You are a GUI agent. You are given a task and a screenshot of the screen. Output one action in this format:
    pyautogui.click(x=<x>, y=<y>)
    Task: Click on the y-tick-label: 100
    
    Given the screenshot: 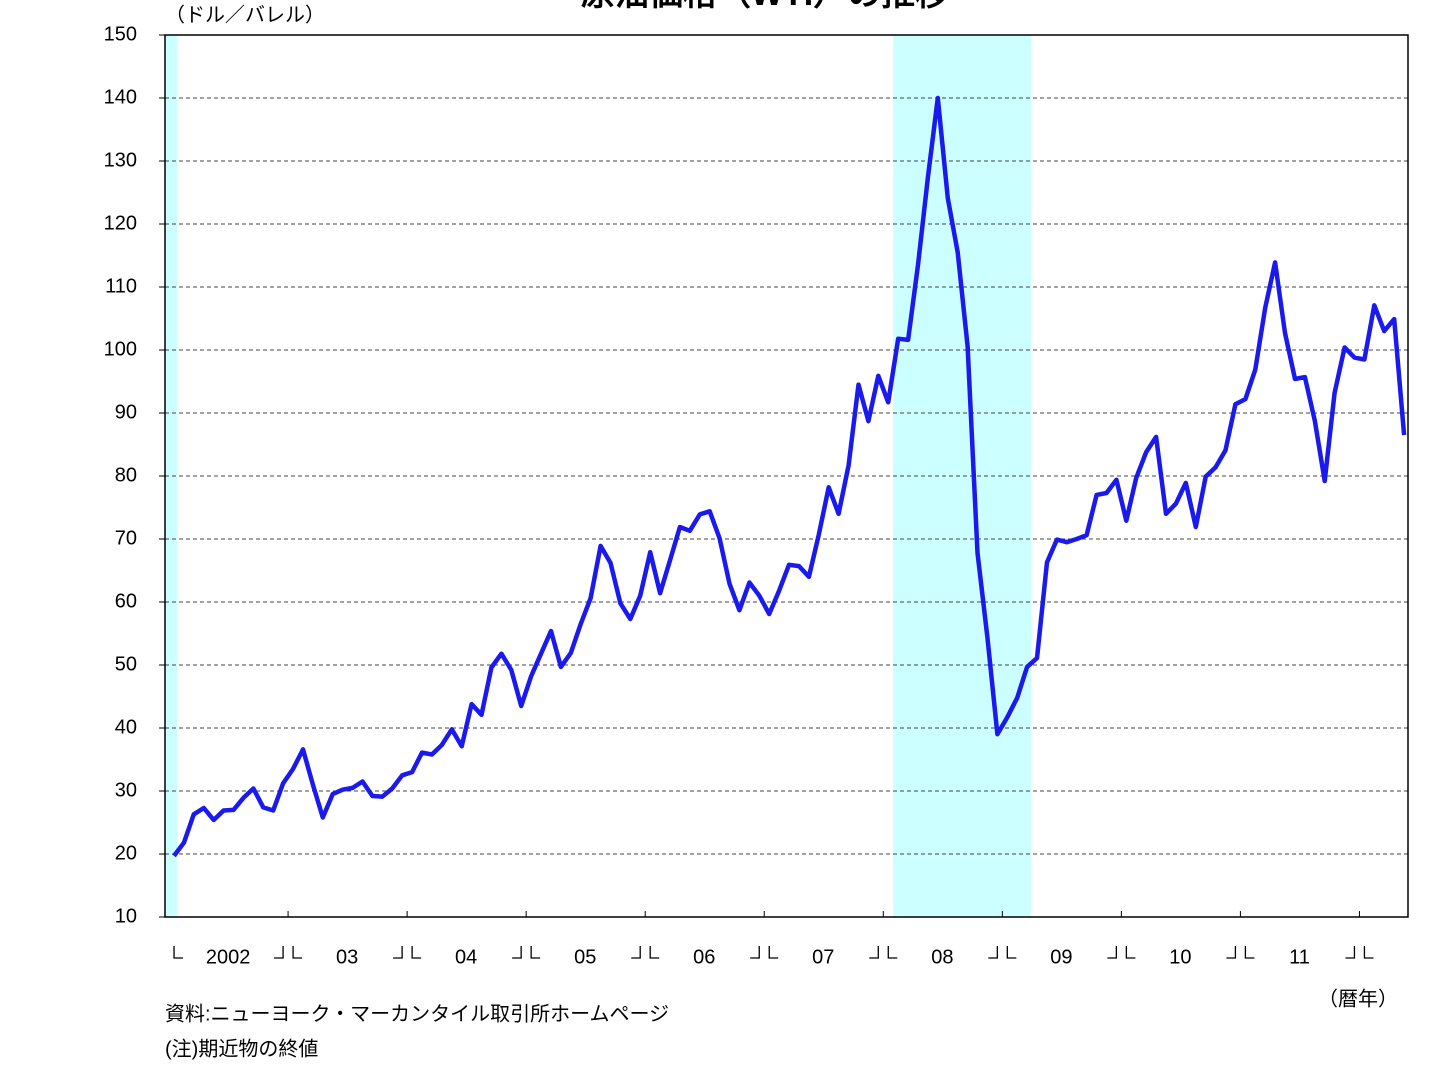 What is the action you would take?
    pyautogui.click(x=120, y=349)
    